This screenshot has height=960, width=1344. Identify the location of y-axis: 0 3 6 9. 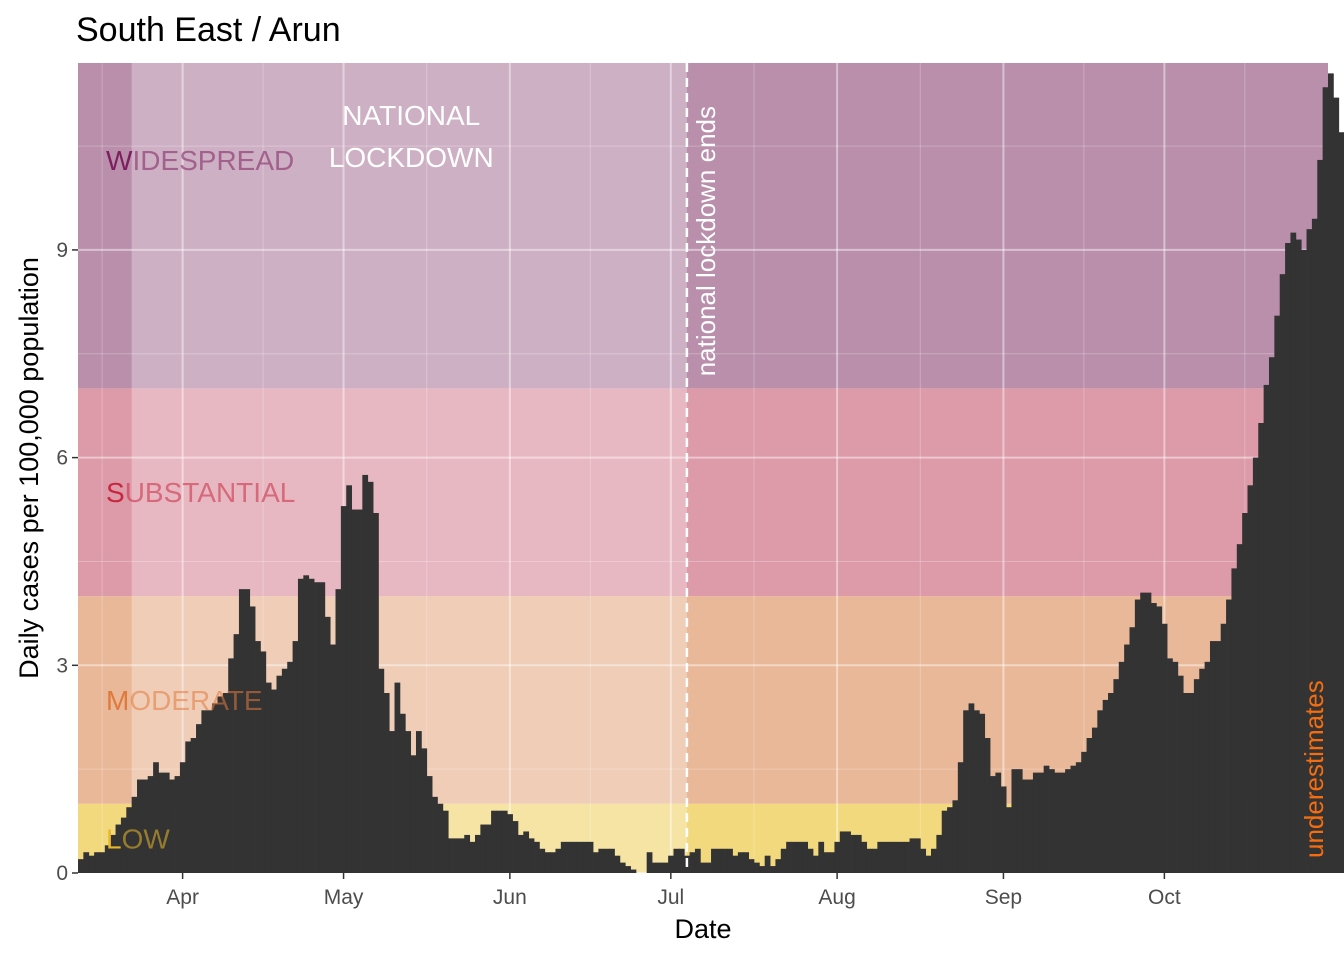
(67, 562).